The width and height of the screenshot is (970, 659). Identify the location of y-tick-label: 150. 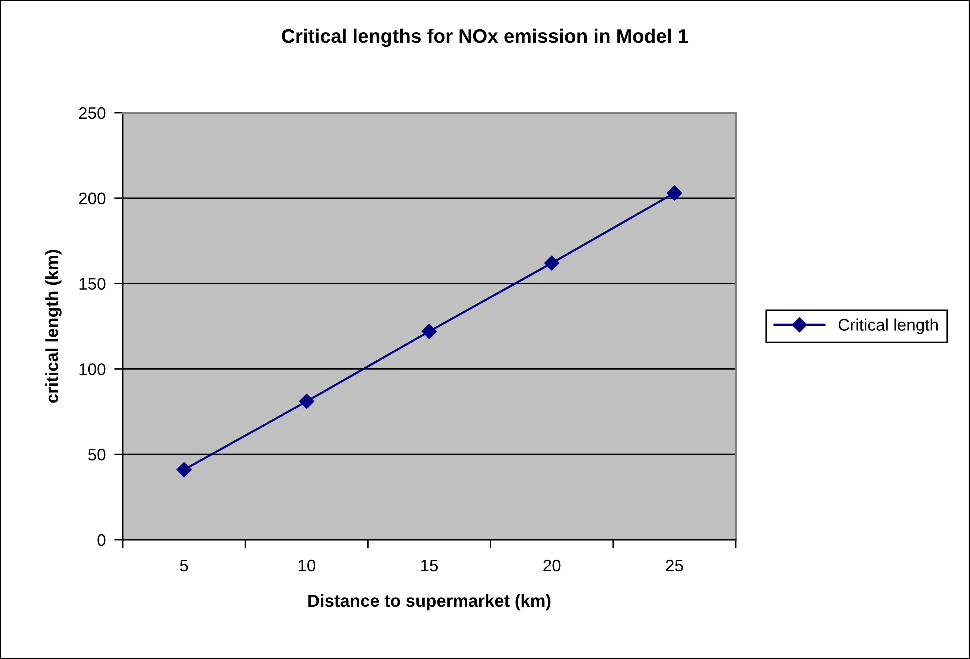
(93, 284).